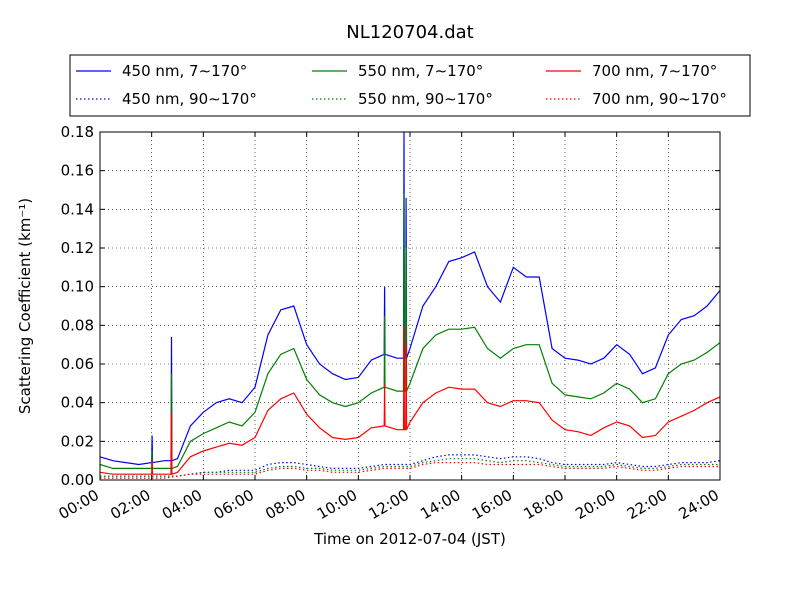  Describe the element at coordinates (77, 403) in the screenshot. I see `y-tick-label: 0.04` at that location.